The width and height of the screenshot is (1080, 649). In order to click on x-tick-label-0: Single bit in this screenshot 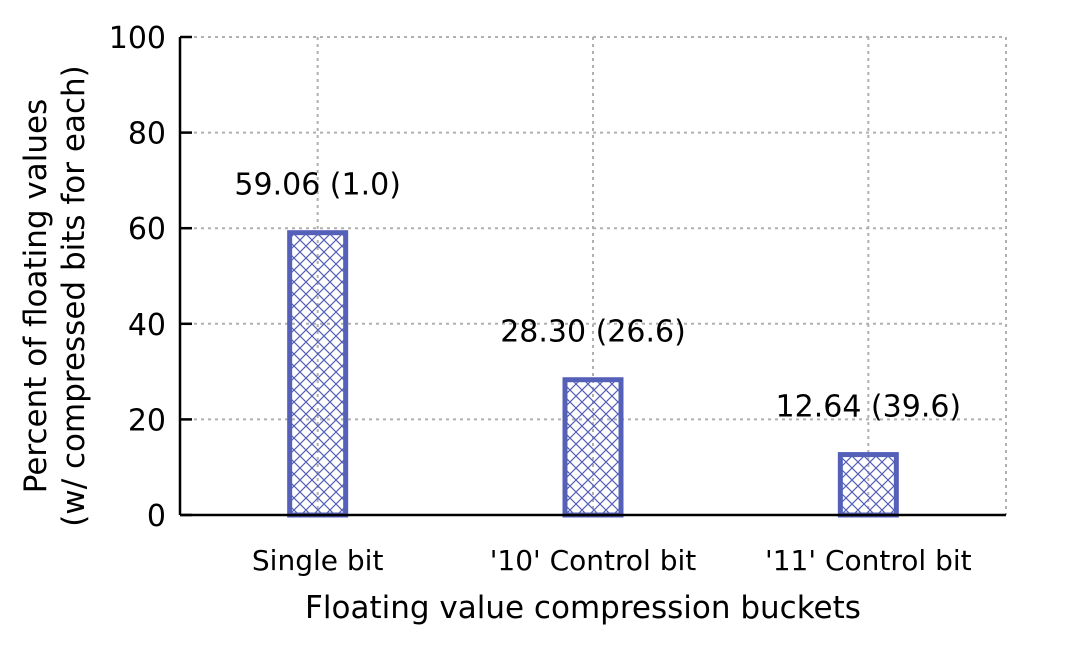, I will do `click(318, 560)`.